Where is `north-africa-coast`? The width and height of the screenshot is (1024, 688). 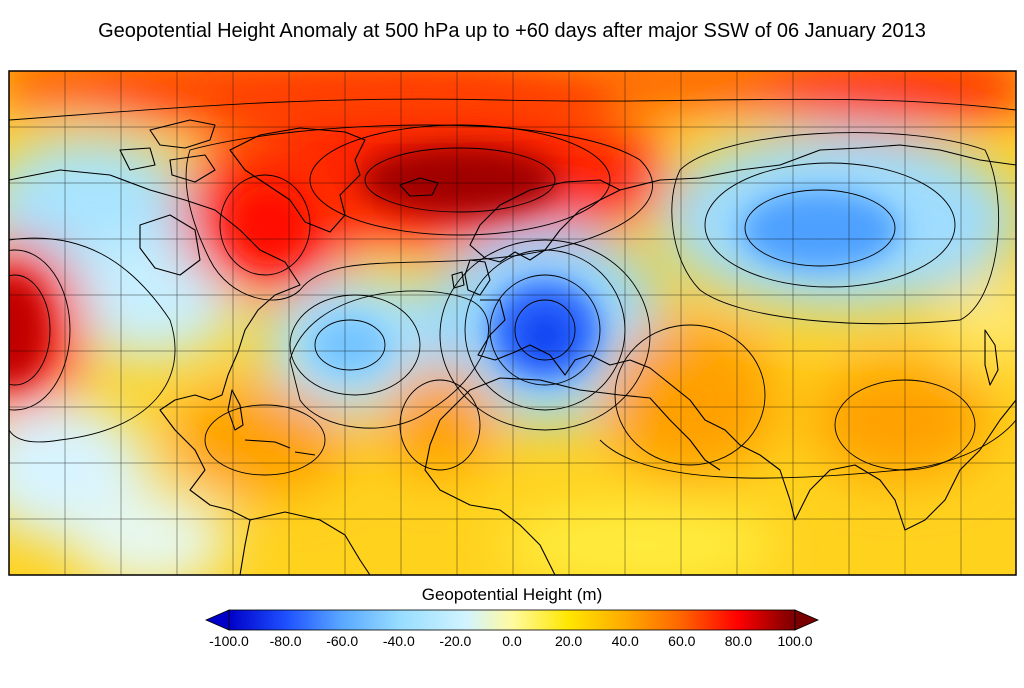
north-africa-coast is located at coordinates (580, 424).